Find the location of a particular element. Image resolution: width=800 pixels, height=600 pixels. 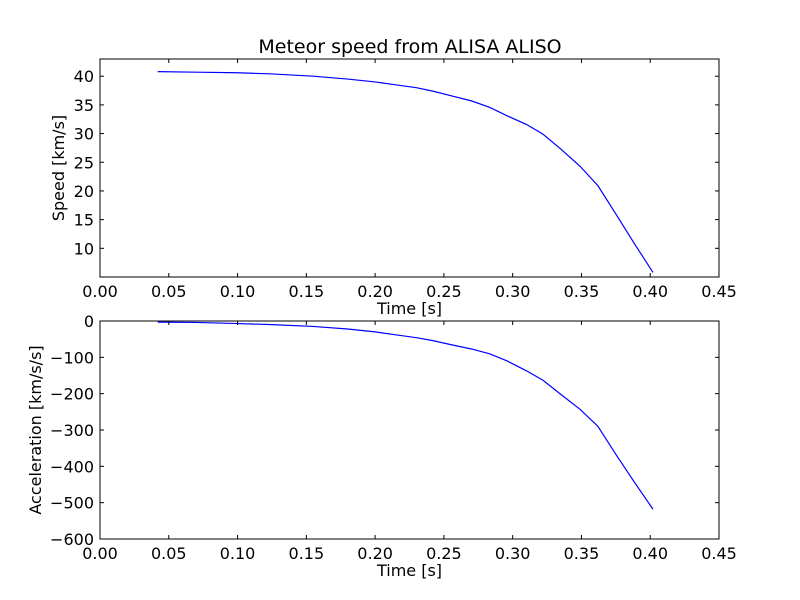

speed-y-tick-label: 15 is located at coordinates (84, 220).